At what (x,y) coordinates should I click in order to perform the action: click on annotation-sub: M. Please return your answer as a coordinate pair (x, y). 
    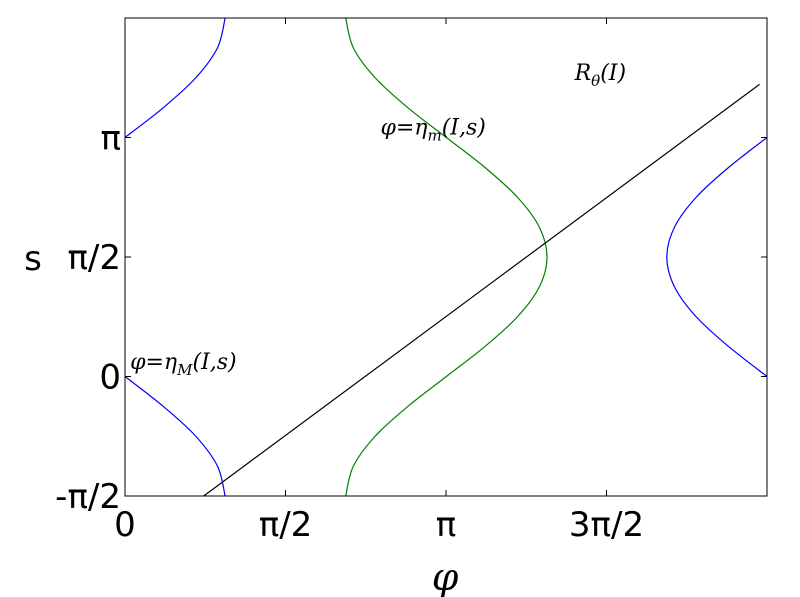
    Looking at the image, I should click on (184, 370).